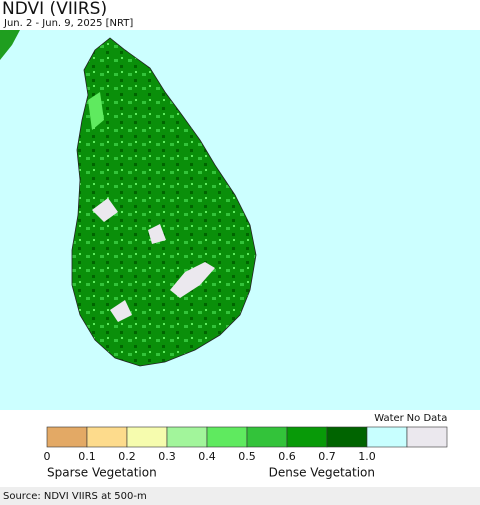 The height and width of the screenshot is (505, 480). I want to click on legend-no-data: No Data, so click(427, 418).